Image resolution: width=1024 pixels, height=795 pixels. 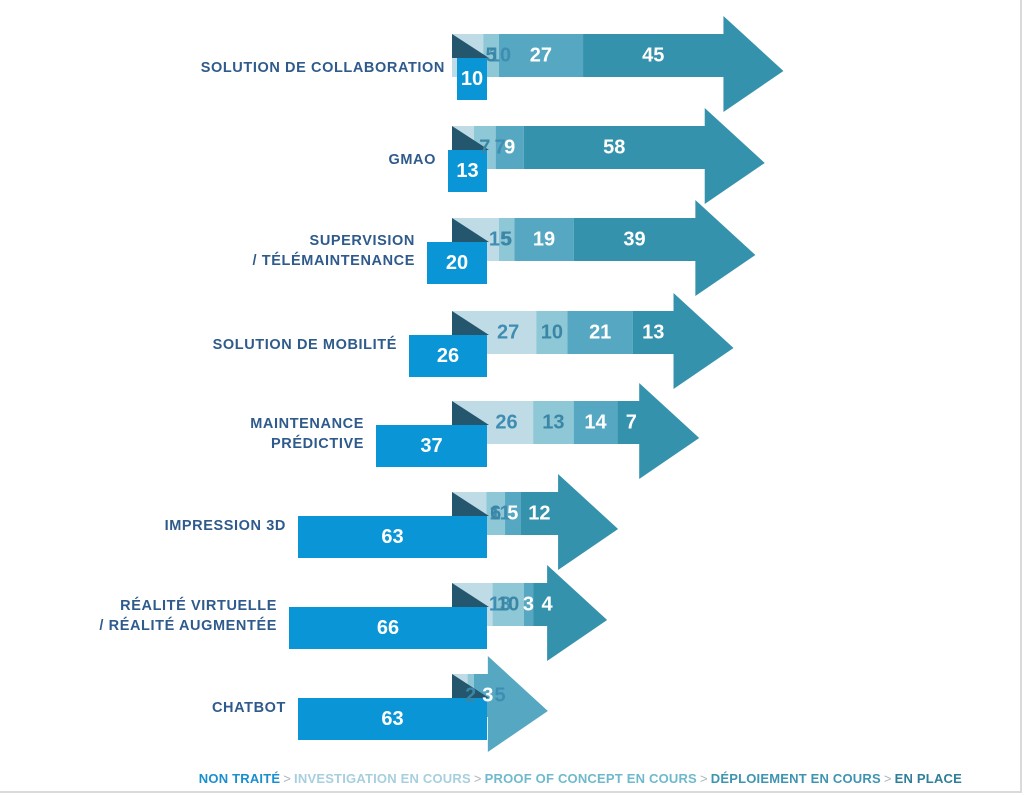 What do you see at coordinates (188, 616) in the screenshot?
I see `category-label: RÉALITÉ VIRTUELLE / RÉALITÉ AUGMENTÉE` at bounding box center [188, 616].